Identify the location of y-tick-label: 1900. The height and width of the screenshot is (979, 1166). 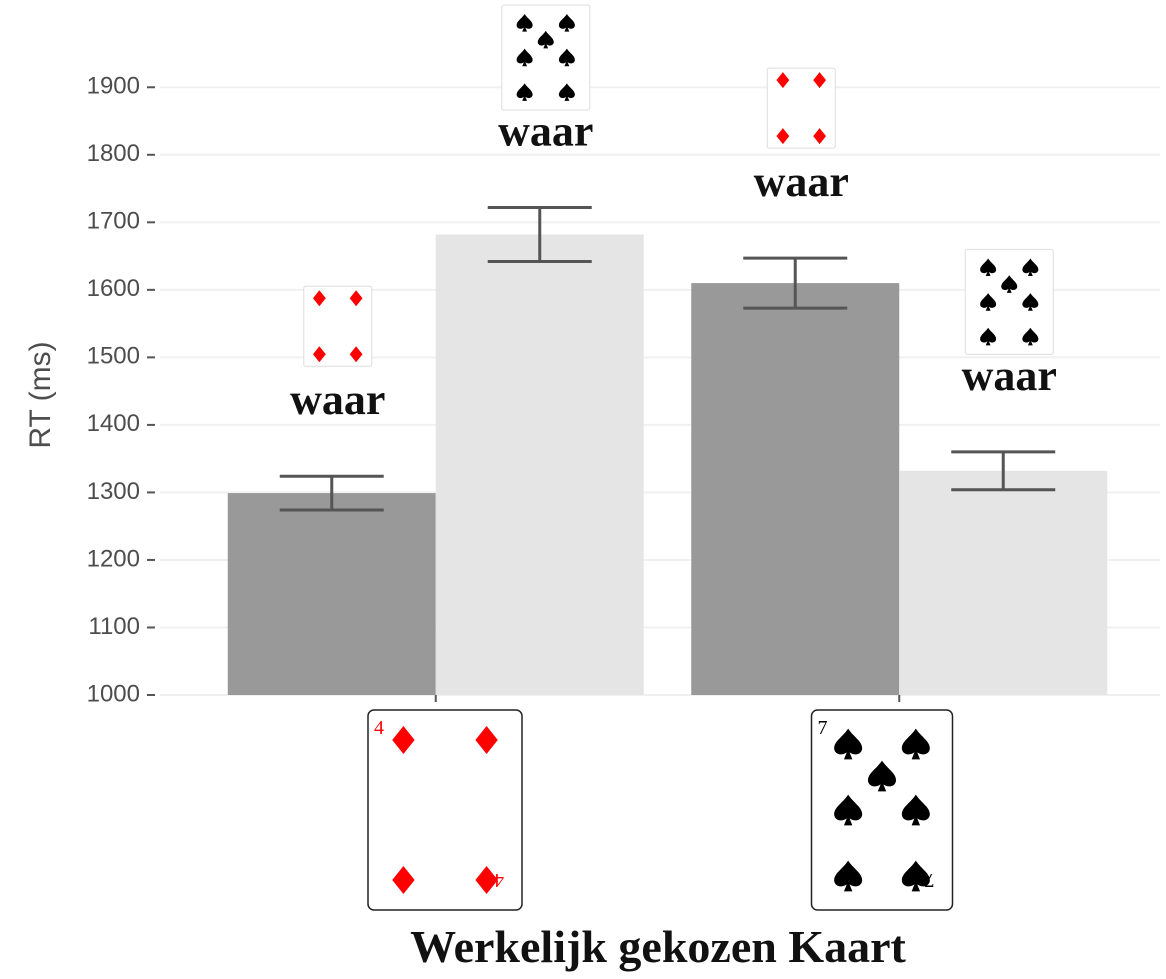
(113, 86).